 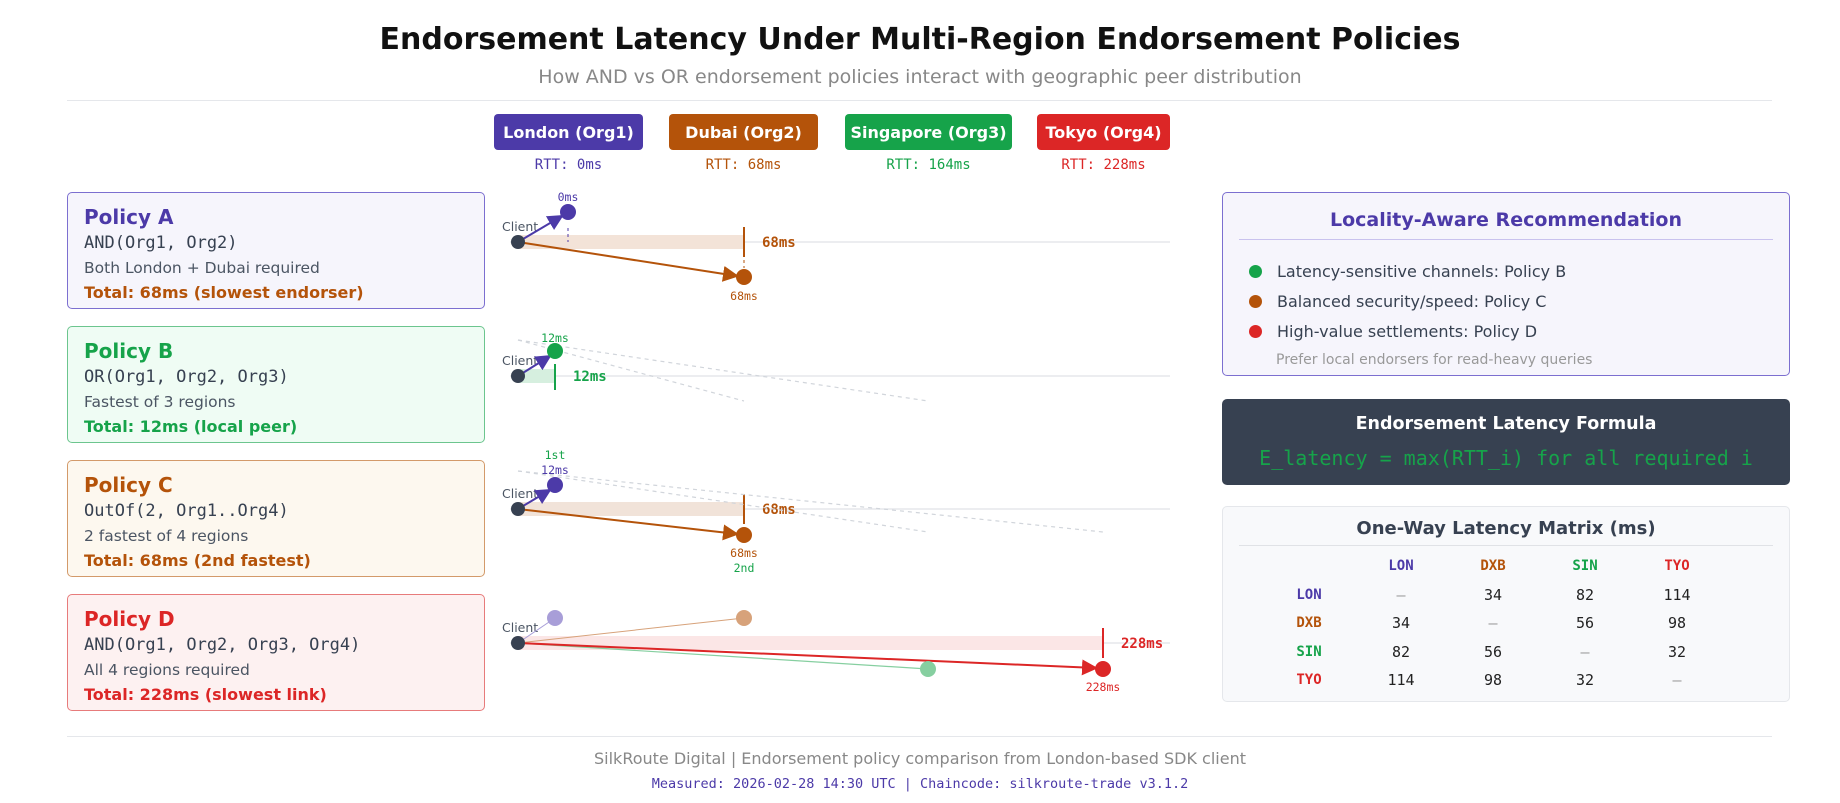 What do you see at coordinates (928, 132) in the screenshot?
I see `region-singapore: Singapore (Org3)` at bounding box center [928, 132].